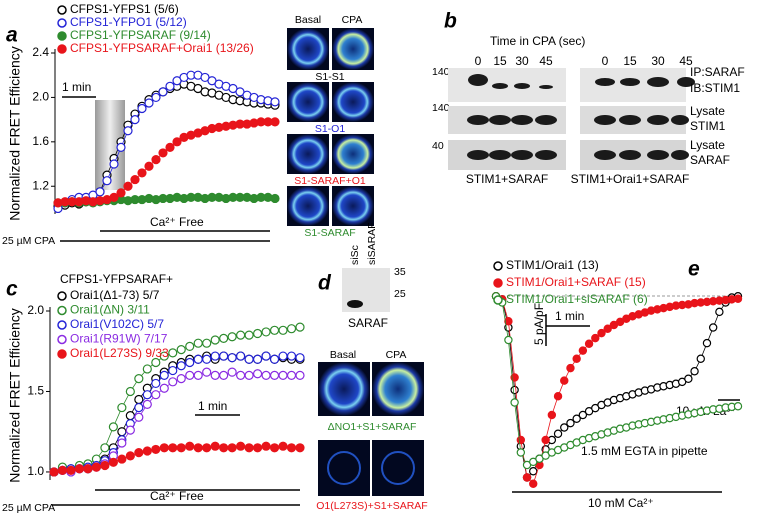 The width and height of the screenshot is (758, 520). What do you see at coordinates (539, 324) in the screenshot?
I see `annotation: 5 pA/pF` at bounding box center [539, 324].